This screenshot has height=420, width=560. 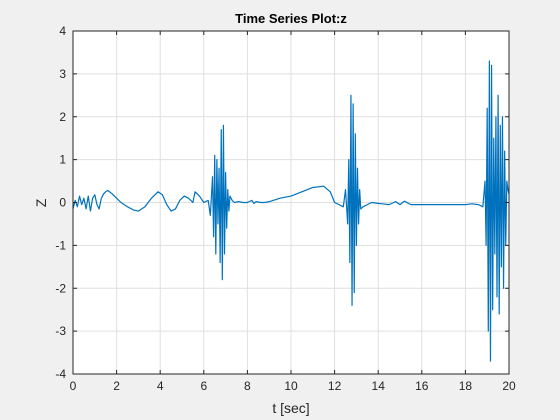 What do you see at coordinates (160, 386) in the screenshot?
I see `x-tick-label: 4` at bounding box center [160, 386].